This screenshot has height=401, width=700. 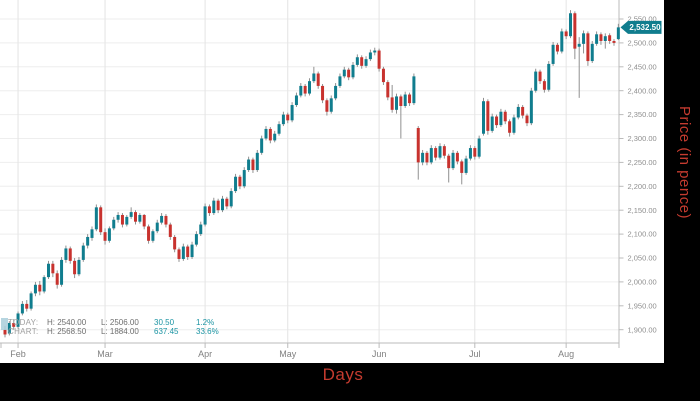 I want to click on legend-chart-change-pct: 33.6%, so click(x=207, y=331).